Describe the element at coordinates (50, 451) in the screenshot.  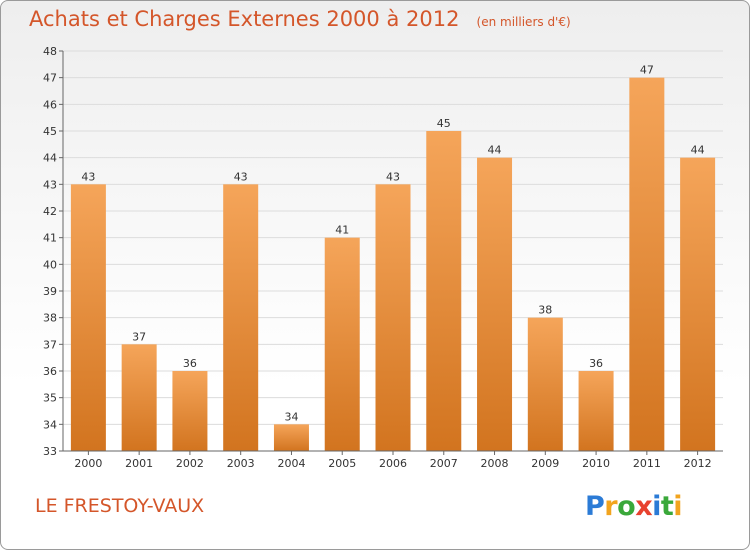
I see `y-tick-label: 33` at that location.